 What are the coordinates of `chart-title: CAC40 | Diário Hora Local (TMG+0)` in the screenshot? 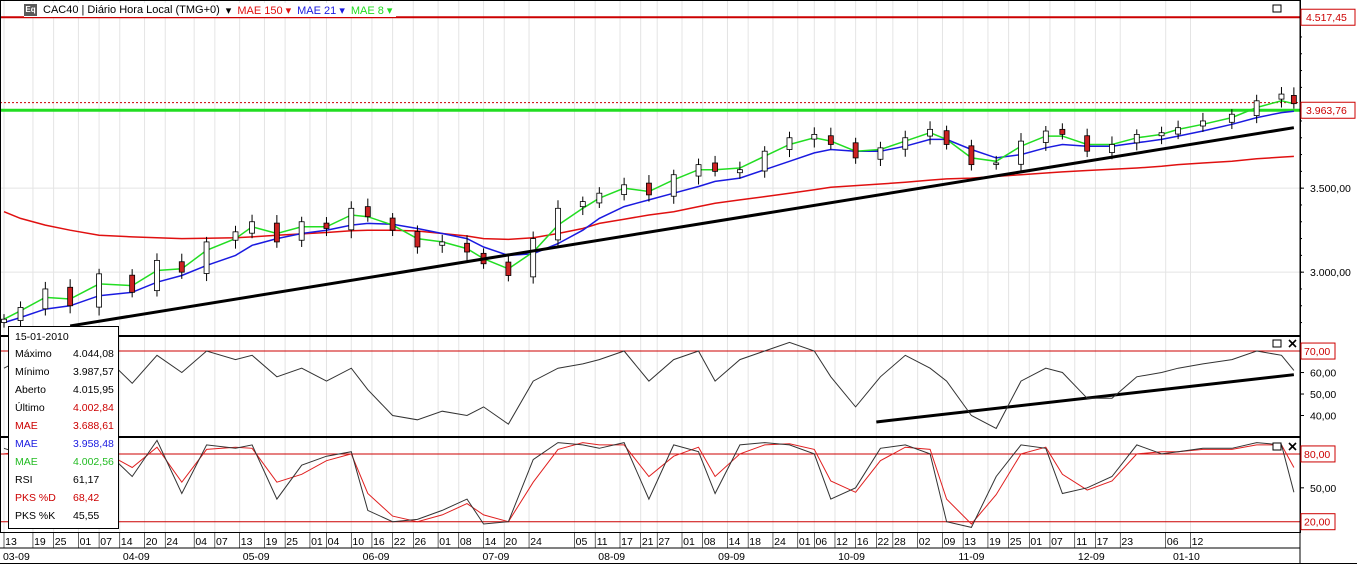 It's located at (131, 10).